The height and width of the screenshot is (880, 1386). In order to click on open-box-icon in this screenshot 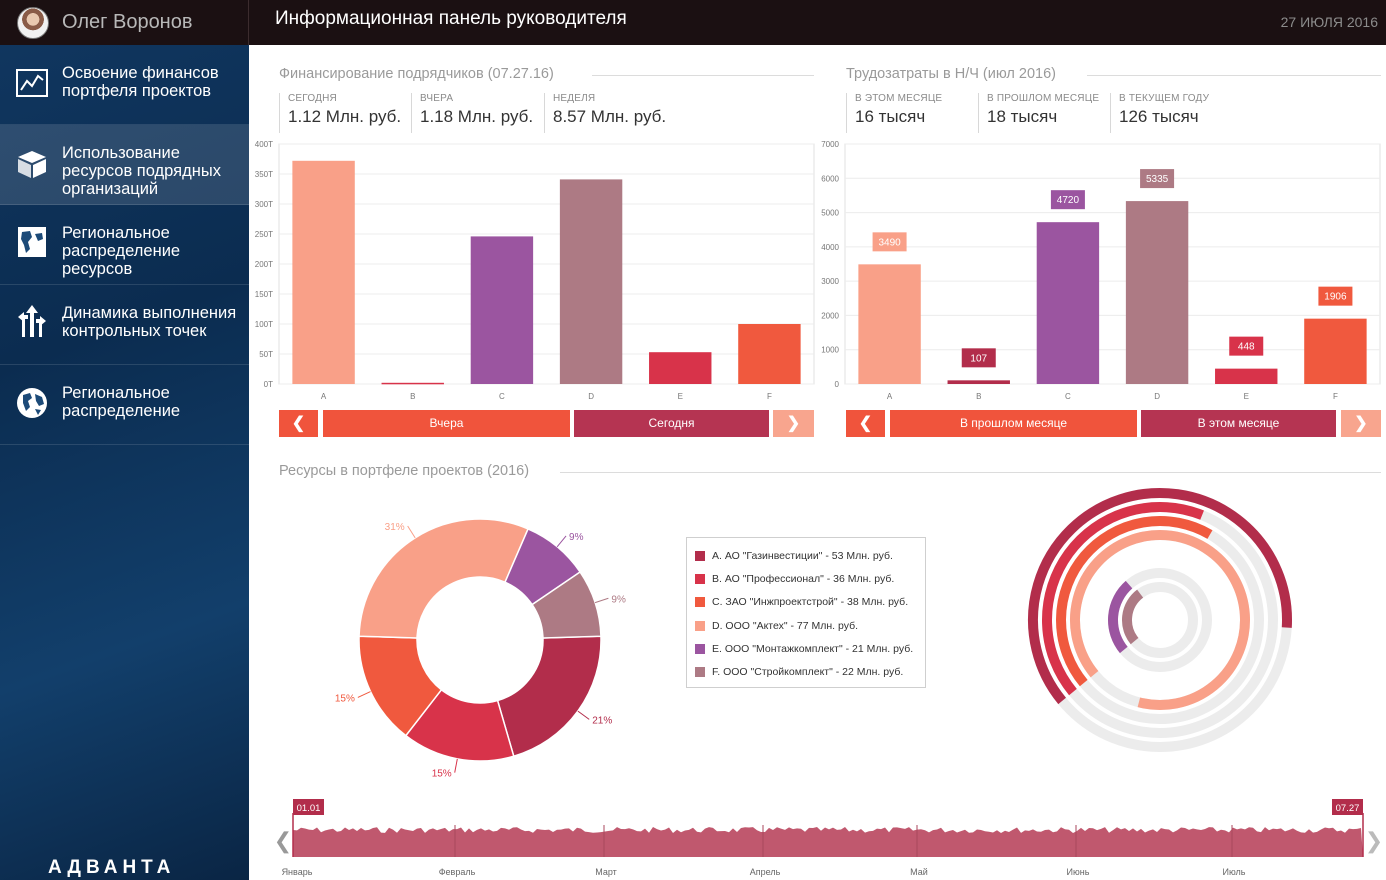, I will do `click(32, 164)`.